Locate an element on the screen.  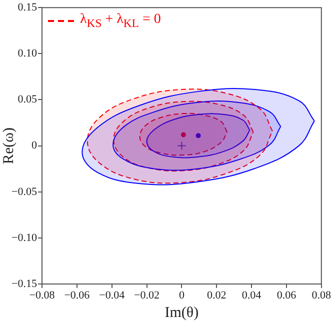
legend-label: λ$_{KS}$ + λ$_{KL}$ = 0 is located at coordinates (120, 21).